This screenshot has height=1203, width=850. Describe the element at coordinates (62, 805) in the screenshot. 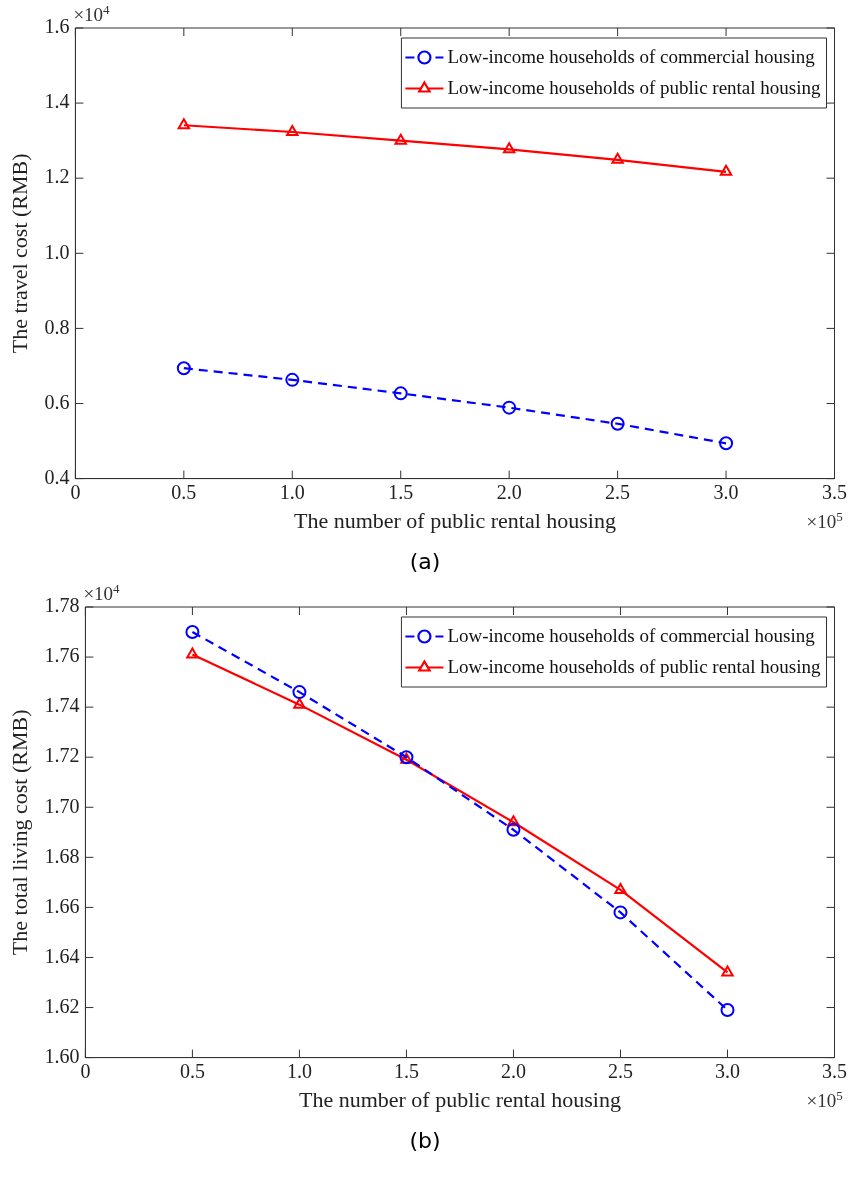

I see `y-tick-label: 1.70` at that location.